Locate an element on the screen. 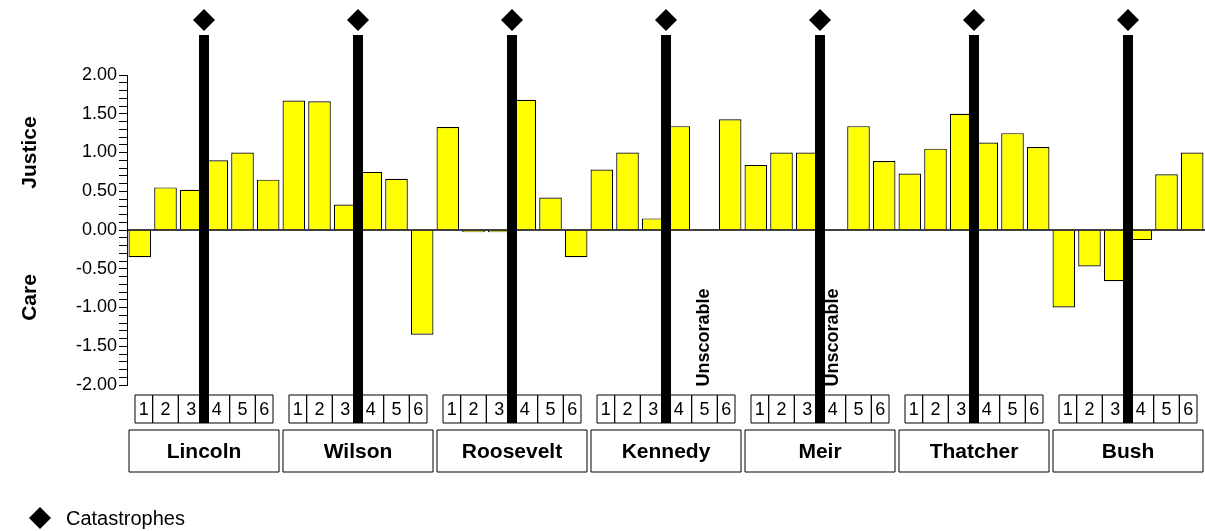 The image size is (1205, 531). text: Lincoln is located at coordinates (204, 450).